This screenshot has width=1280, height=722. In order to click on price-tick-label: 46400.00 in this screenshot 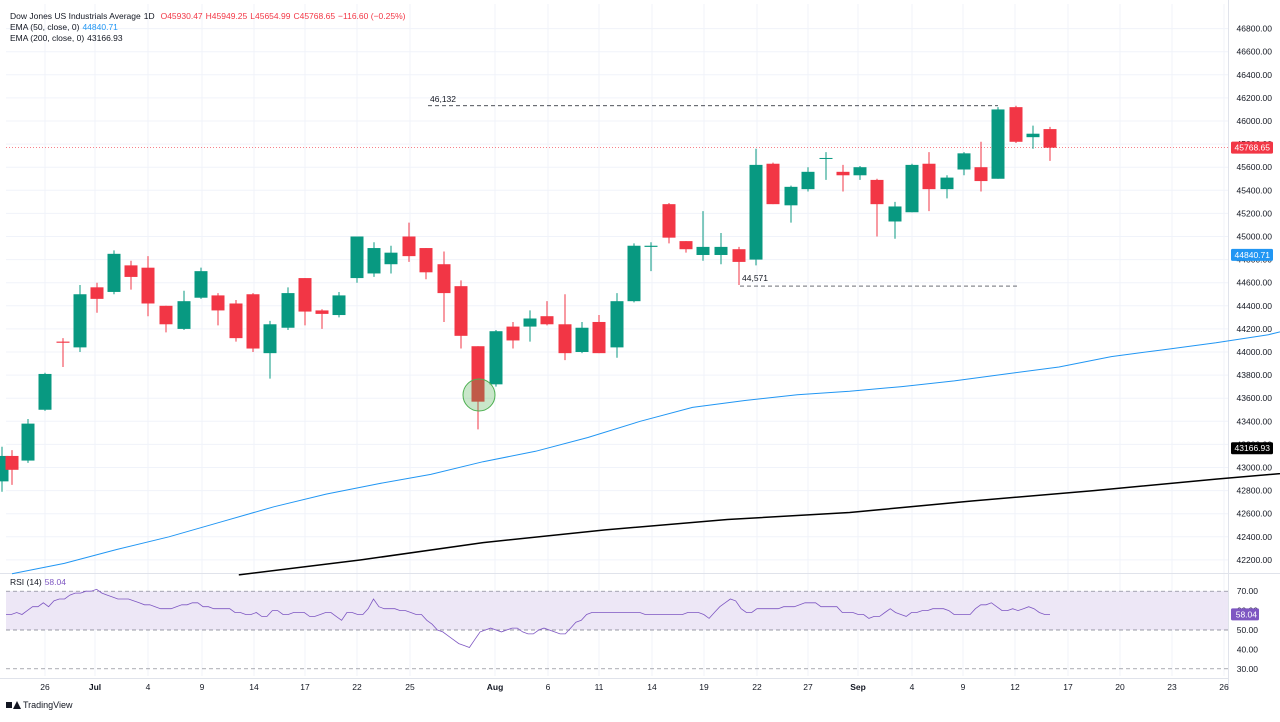, I will do `click(1255, 75)`.